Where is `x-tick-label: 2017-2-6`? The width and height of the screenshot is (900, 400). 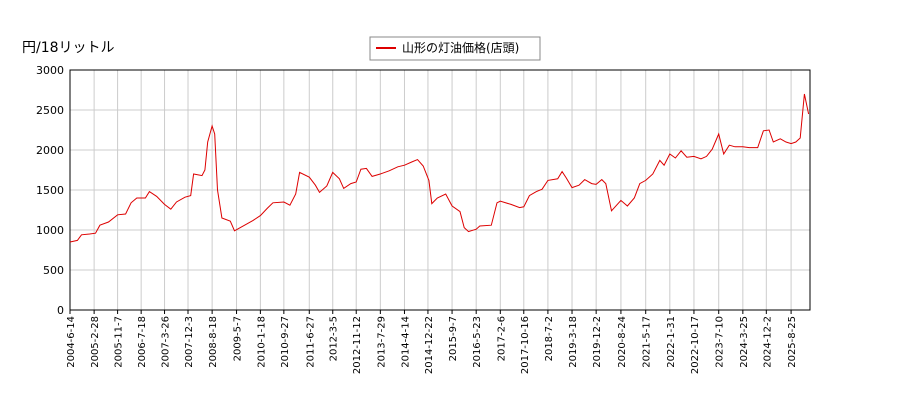
x-tick-label: 2017-2-6 is located at coordinates (501, 338).